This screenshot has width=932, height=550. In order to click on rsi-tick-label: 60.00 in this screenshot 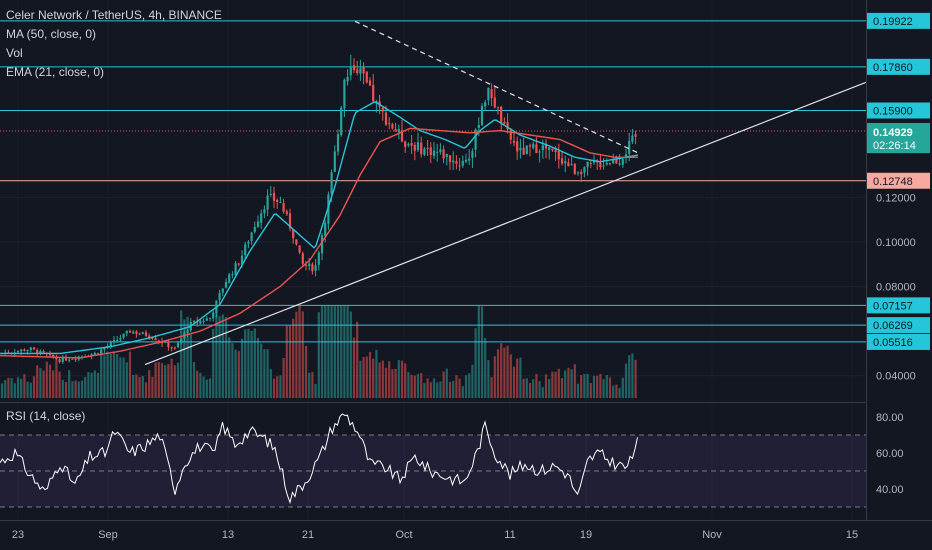, I will do `click(890, 454)`.